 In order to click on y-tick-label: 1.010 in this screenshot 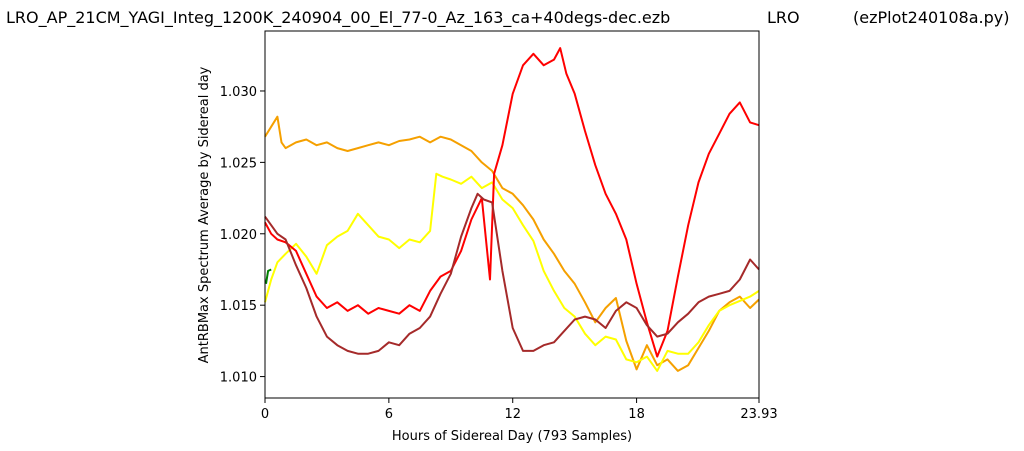, I will do `click(238, 378)`.